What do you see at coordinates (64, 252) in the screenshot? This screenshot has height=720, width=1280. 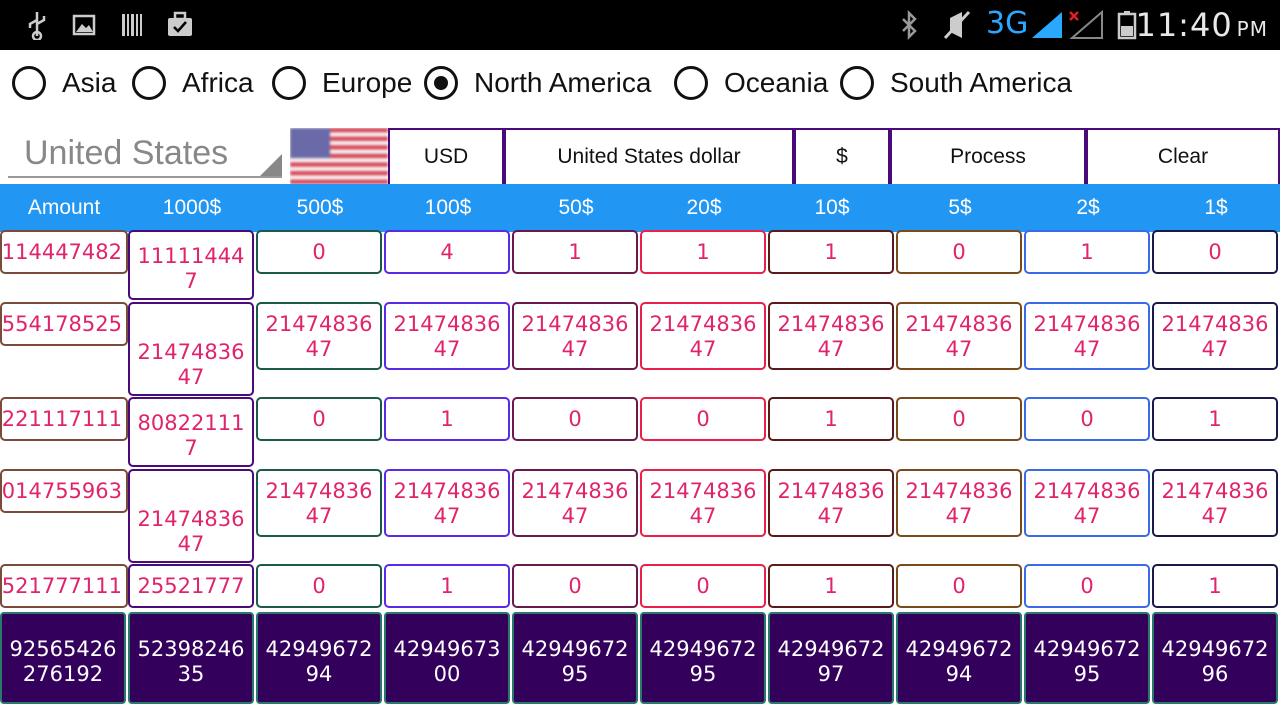 I see `amount-input: 114447482` at bounding box center [64, 252].